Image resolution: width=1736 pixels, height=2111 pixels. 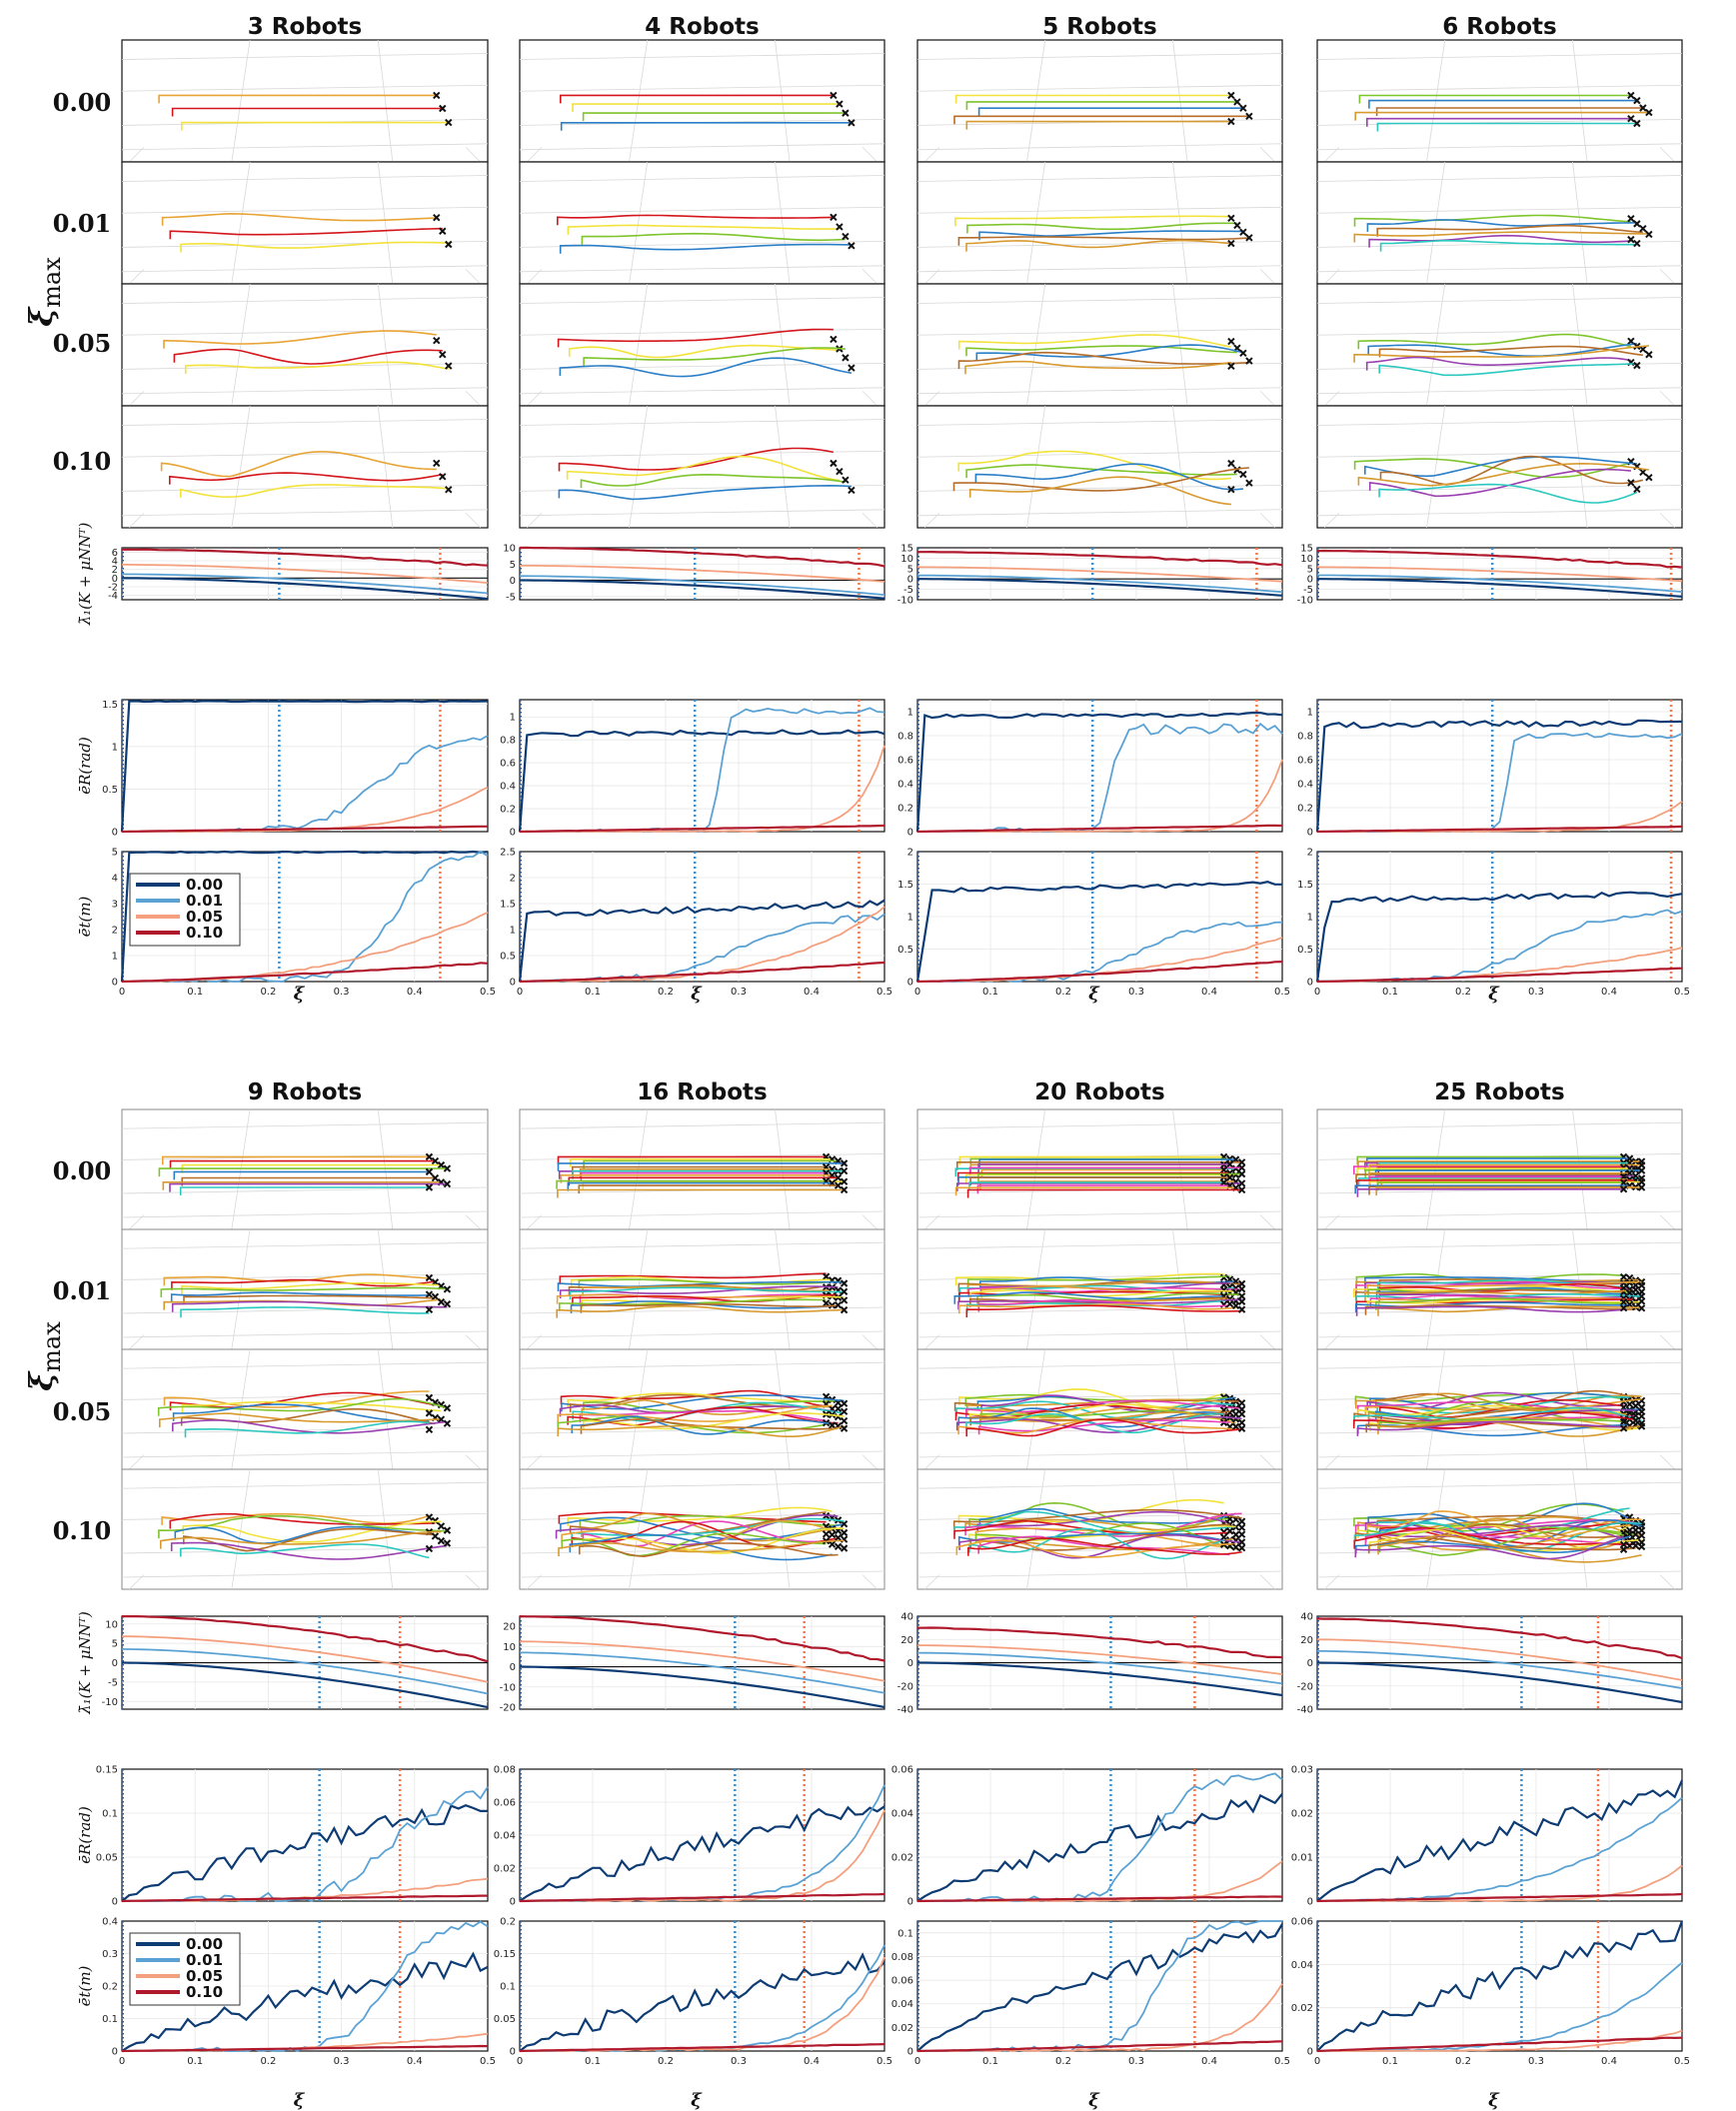 I want to click on y-tick-label: 0.2, so click(x=1305, y=809).